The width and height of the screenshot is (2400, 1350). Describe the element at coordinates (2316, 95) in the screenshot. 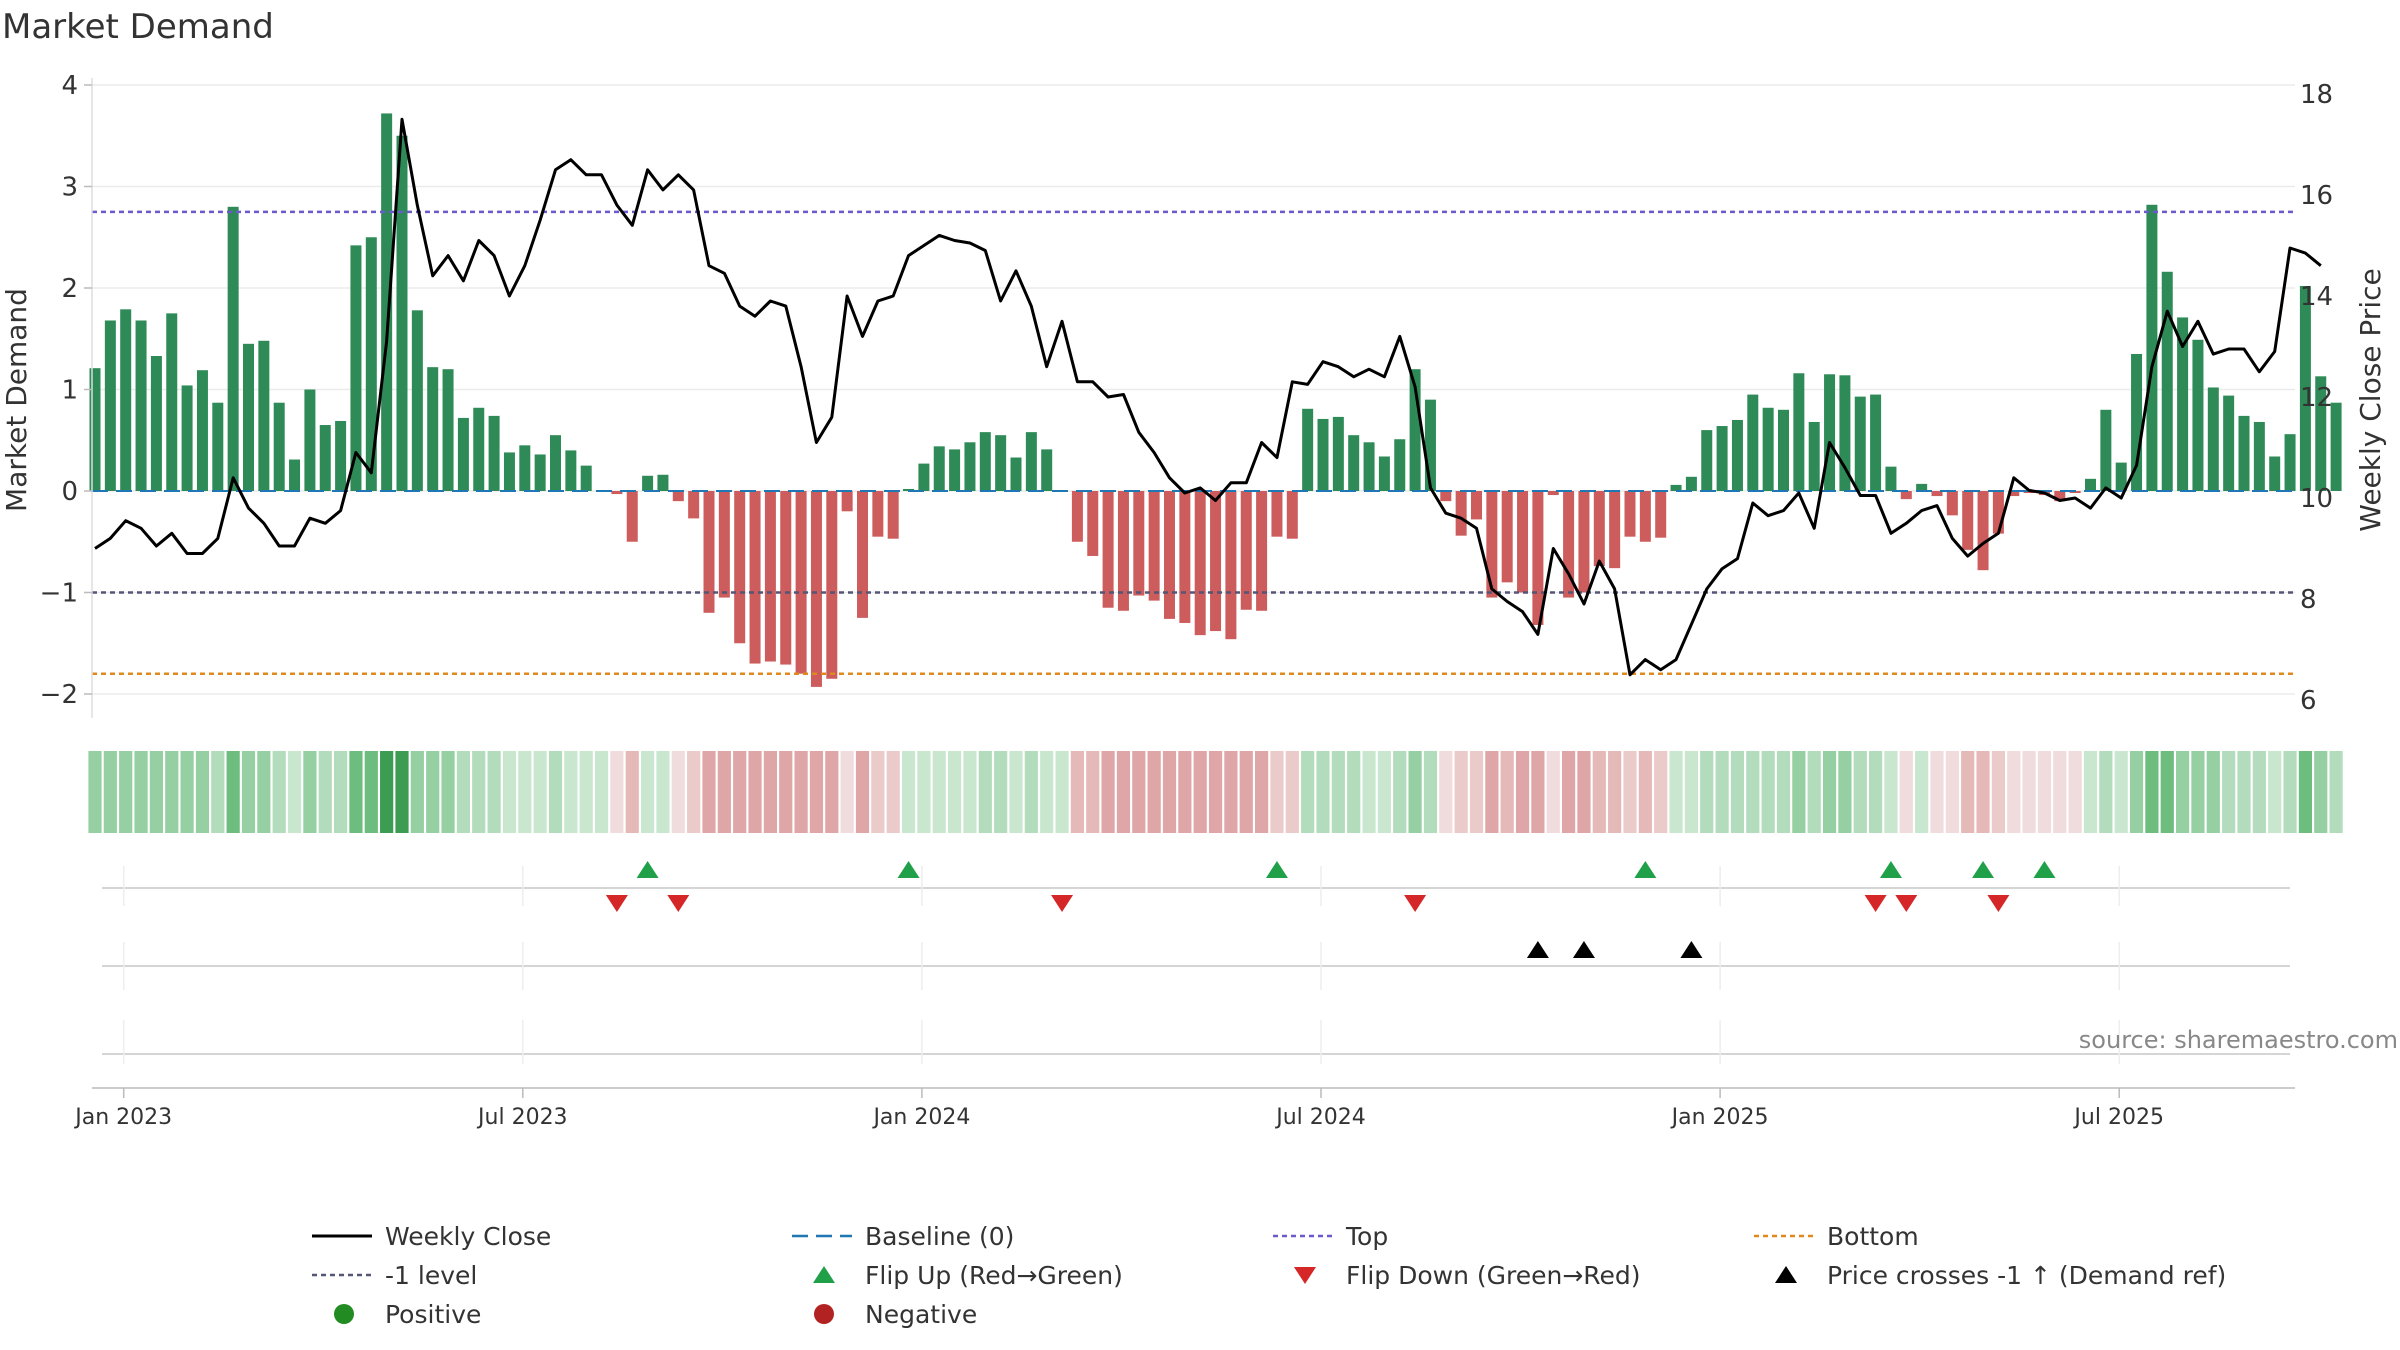

I see `y2-tick-label: 18` at that location.